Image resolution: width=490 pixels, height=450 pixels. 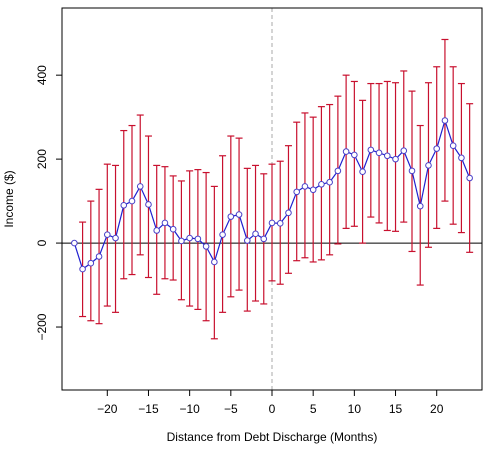 What do you see at coordinates (9, 198) in the screenshot?
I see `y-axis-title: Income ($)` at bounding box center [9, 198].